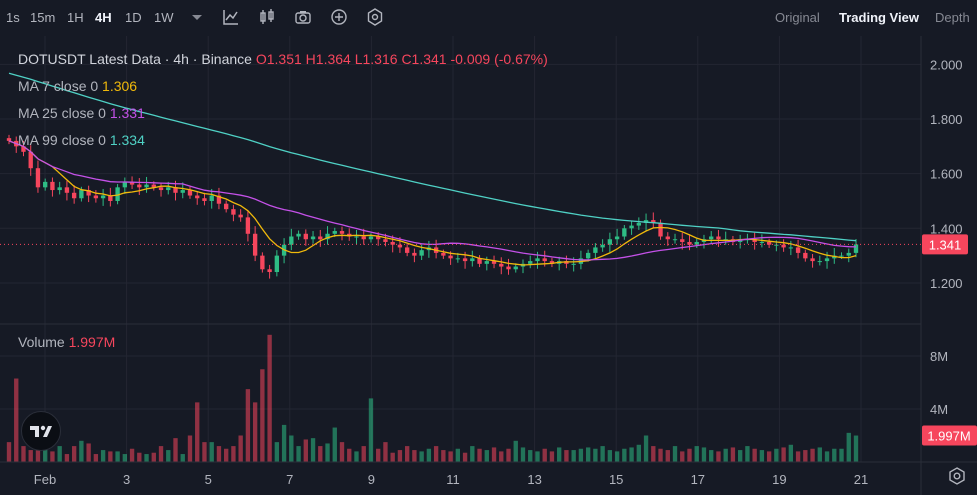 The width and height of the screenshot is (977, 495). What do you see at coordinates (797, 17) in the screenshot?
I see `view-original: Original` at bounding box center [797, 17].